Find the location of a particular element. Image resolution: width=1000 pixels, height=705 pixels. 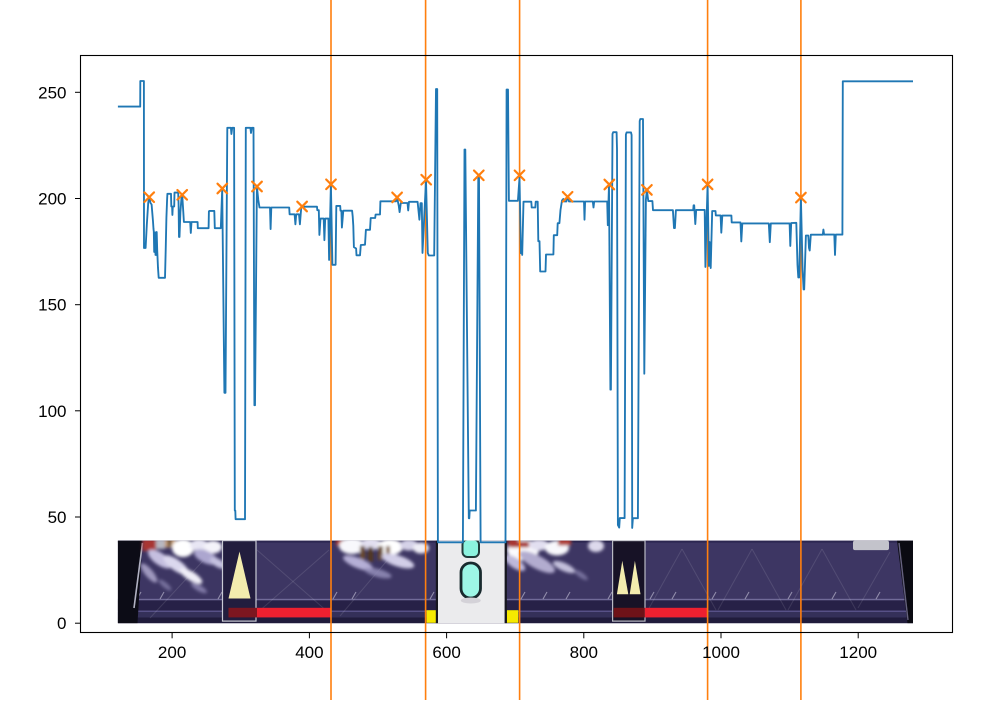

svg-text: 0 is located at coordinates (61, 623).